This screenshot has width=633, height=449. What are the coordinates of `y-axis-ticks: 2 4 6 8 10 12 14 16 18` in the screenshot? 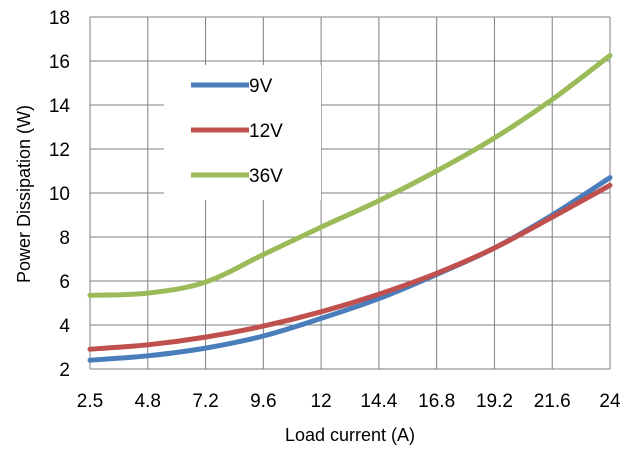 It's located at (60, 194).